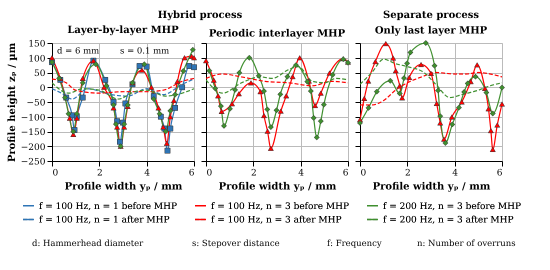 This screenshot has width=550, height=270. What do you see at coordinates (104, 221) in the screenshot?
I see `legend-label: f = 100 Hz, n = 1 after MHP` at bounding box center [104, 221].